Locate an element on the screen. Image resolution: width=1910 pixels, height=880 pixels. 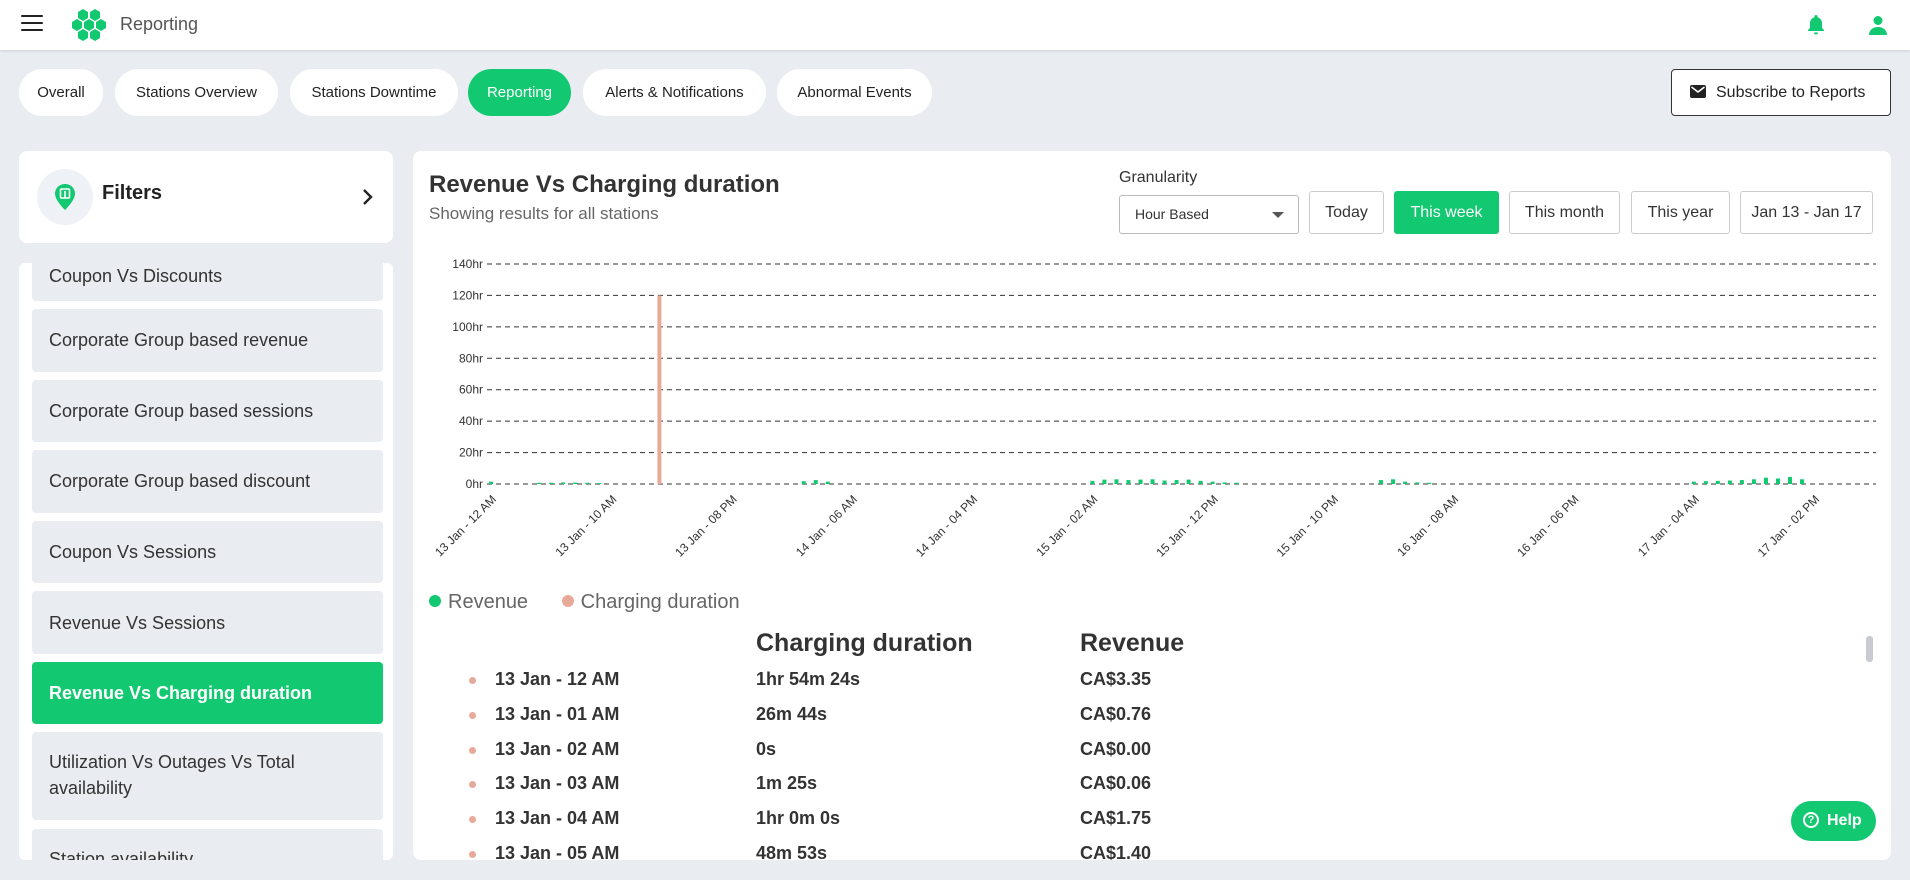
legend-revenue-label: Revenue is located at coordinates (488, 602).